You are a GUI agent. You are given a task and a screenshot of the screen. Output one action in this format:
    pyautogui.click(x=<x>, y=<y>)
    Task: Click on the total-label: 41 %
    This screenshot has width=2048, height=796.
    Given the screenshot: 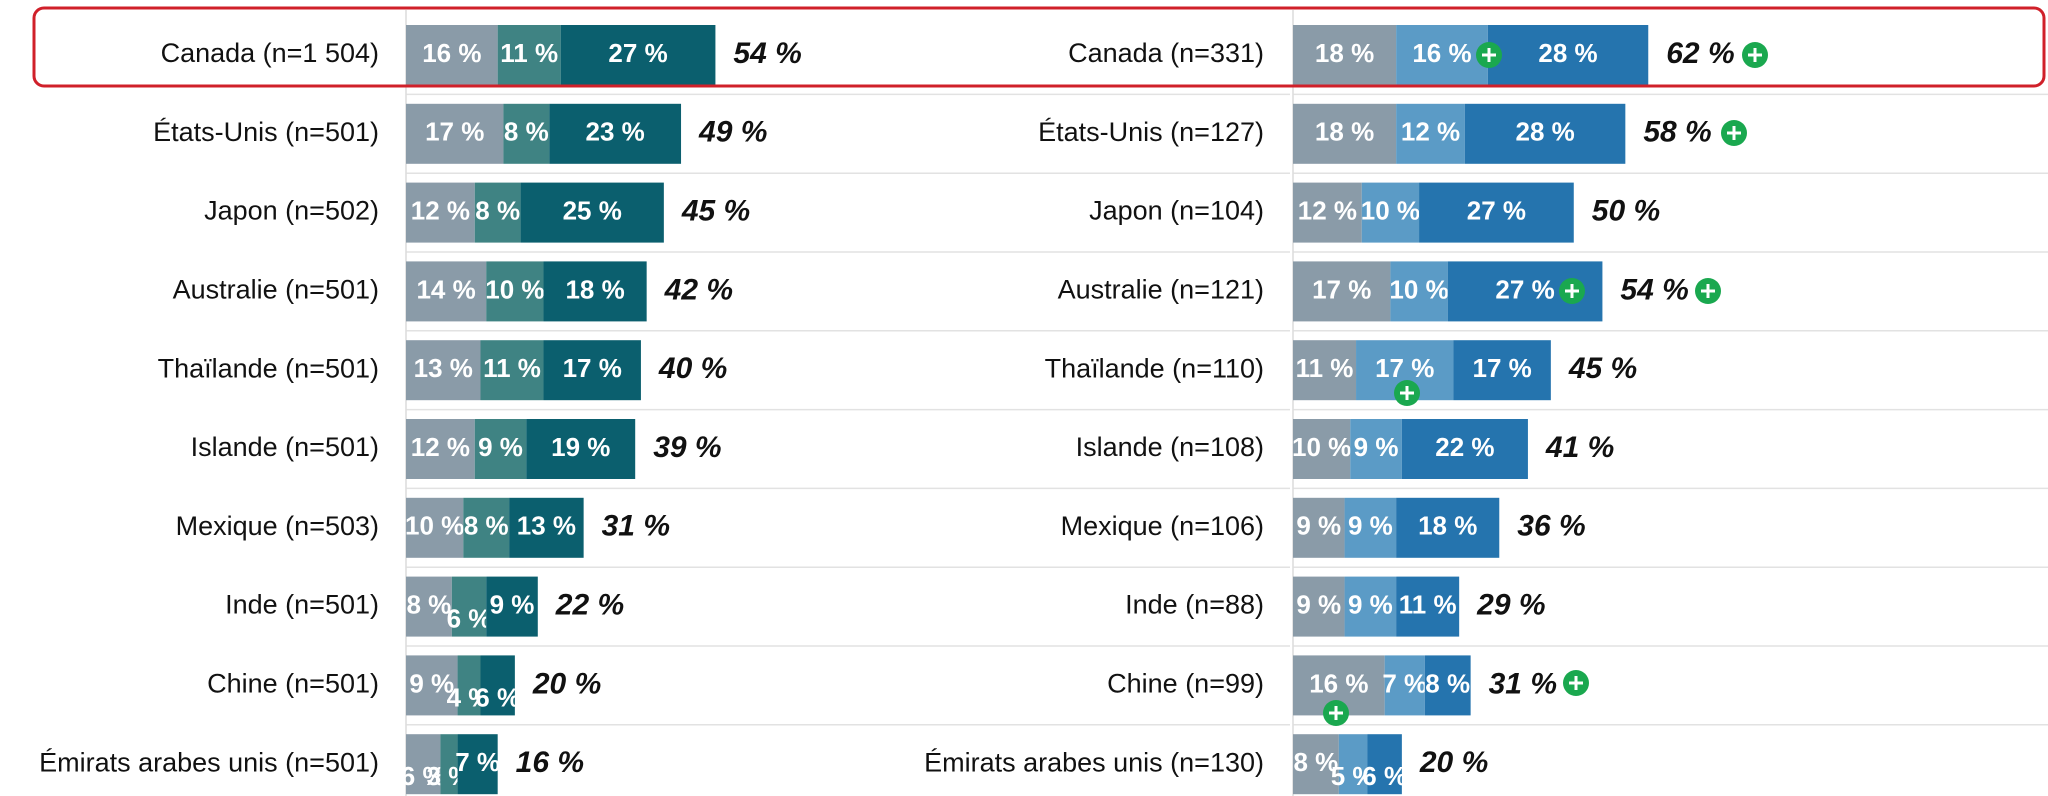 What is the action you would take?
    pyautogui.click(x=1579, y=447)
    